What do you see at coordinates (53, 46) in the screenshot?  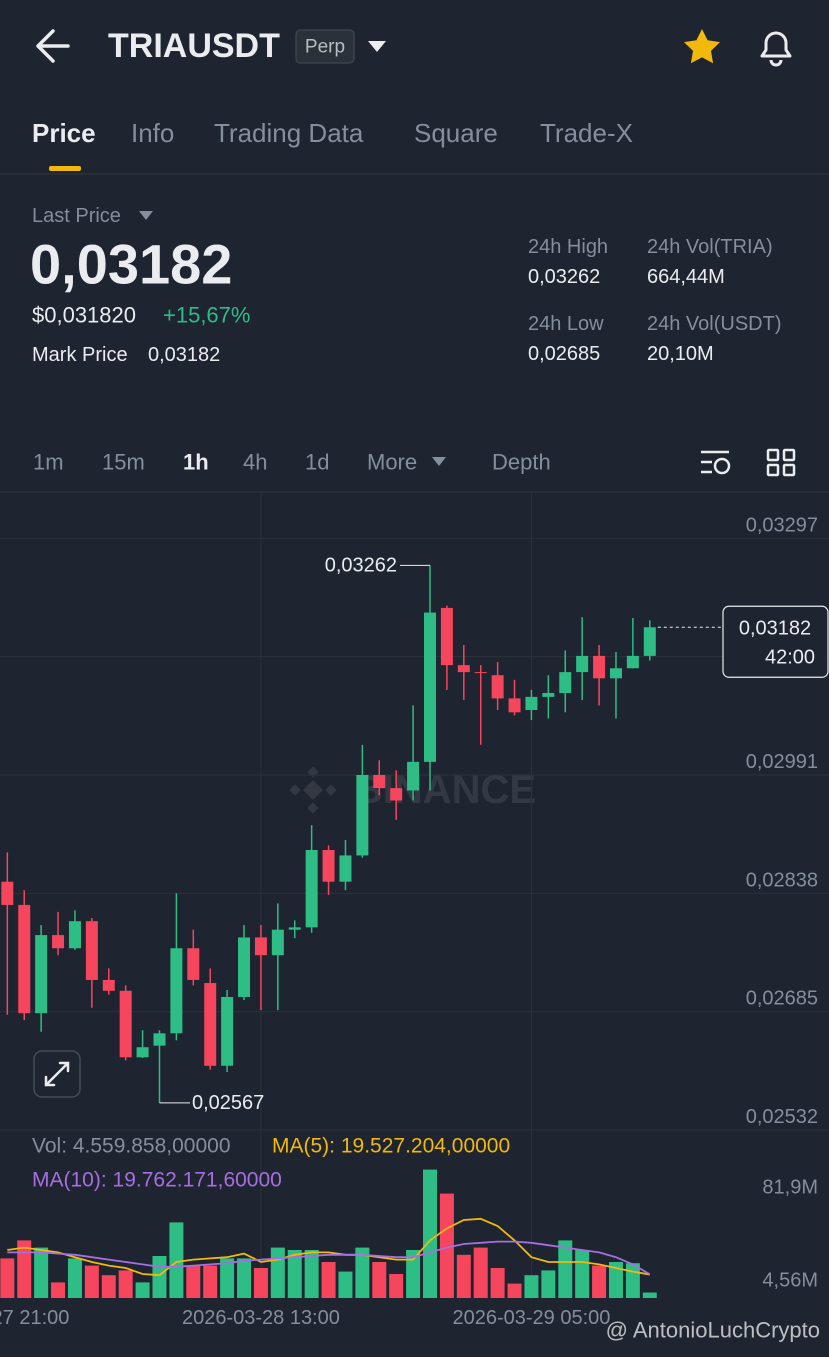 I see `back-button` at bounding box center [53, 46].